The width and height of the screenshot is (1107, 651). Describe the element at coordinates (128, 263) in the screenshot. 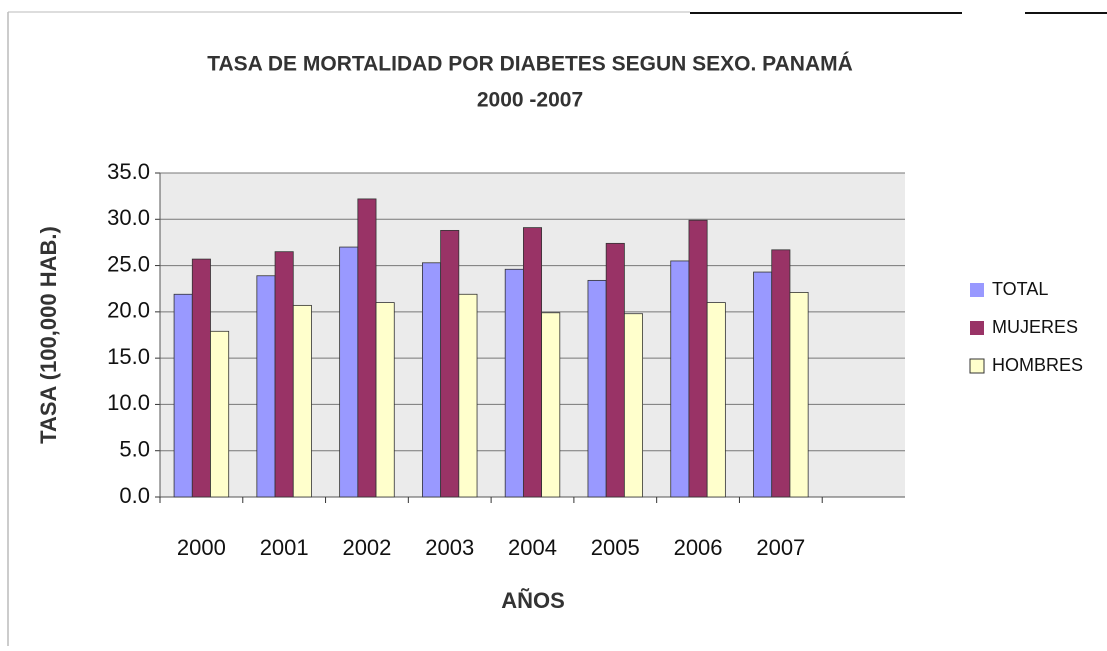

I see `y-tick-label: 25.0` at that location.